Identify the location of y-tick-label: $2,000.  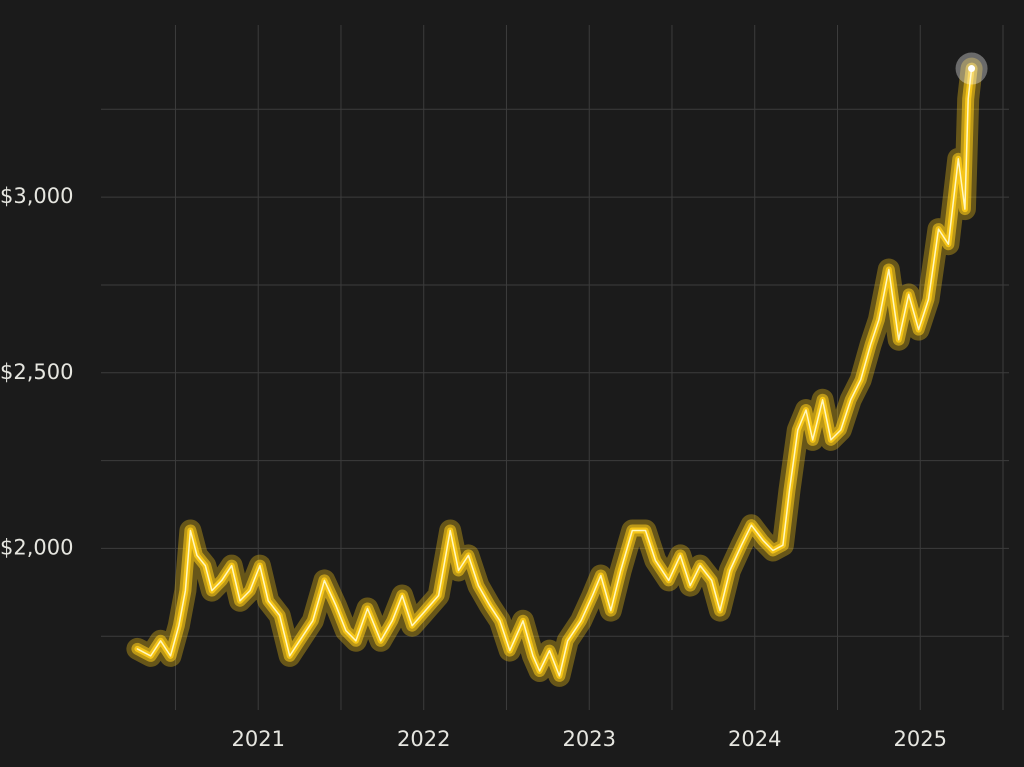
(36, 547).